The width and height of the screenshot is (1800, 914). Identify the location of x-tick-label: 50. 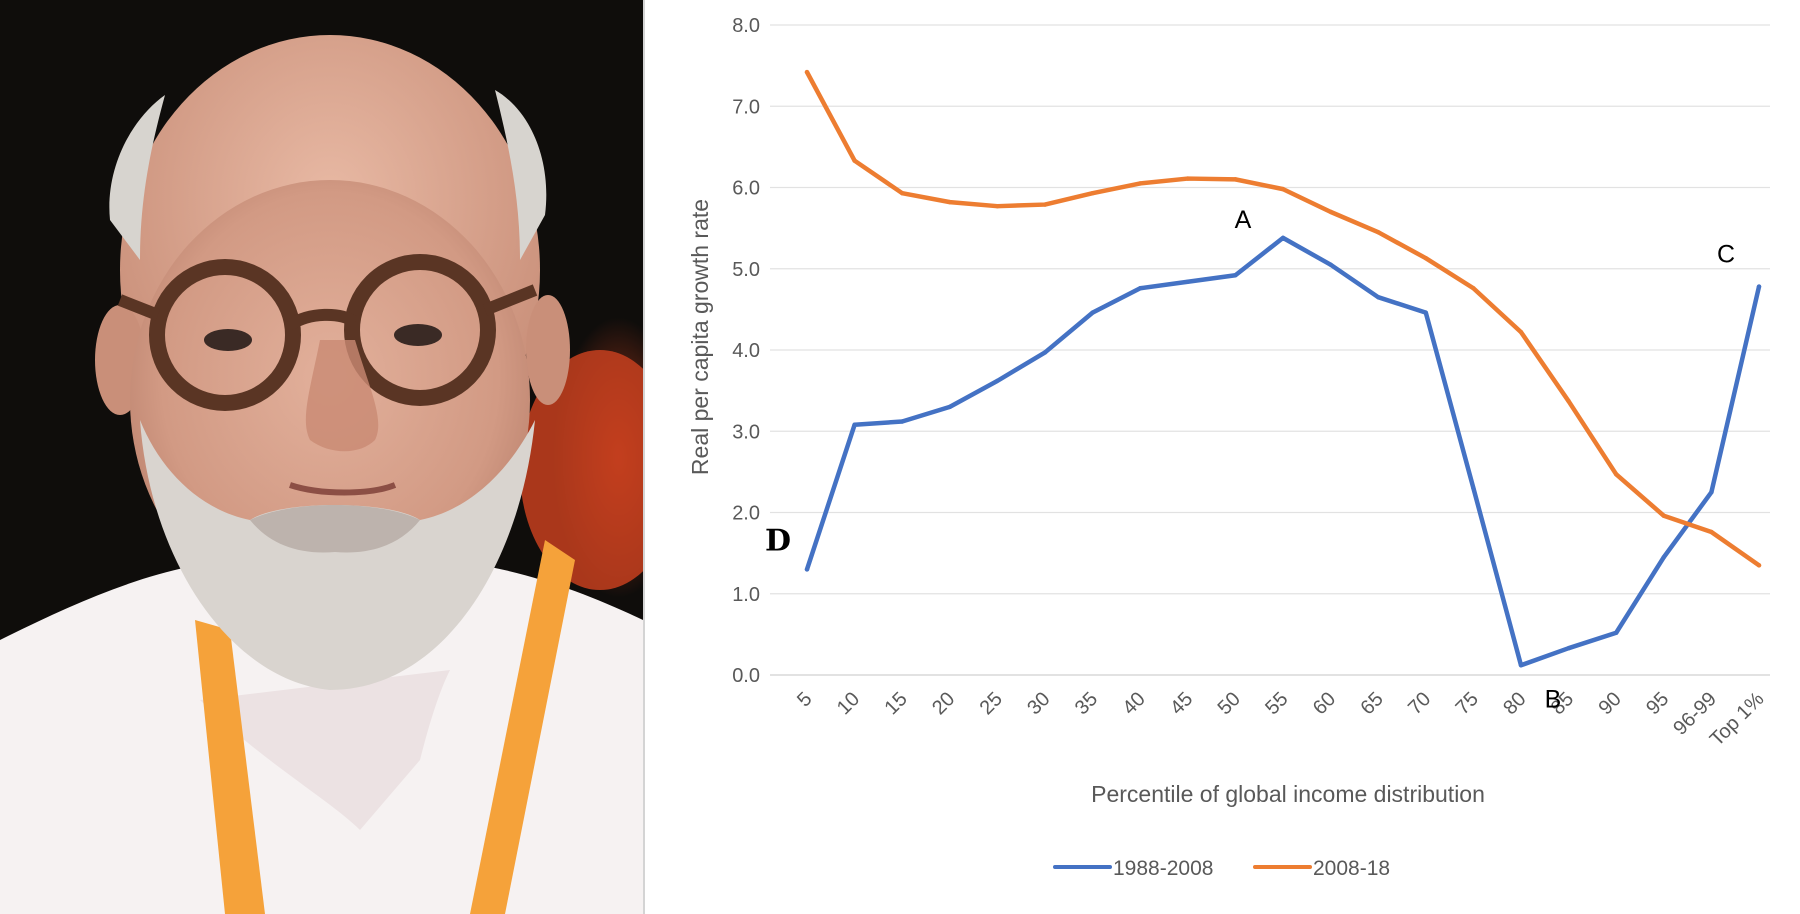
(1229, 703).